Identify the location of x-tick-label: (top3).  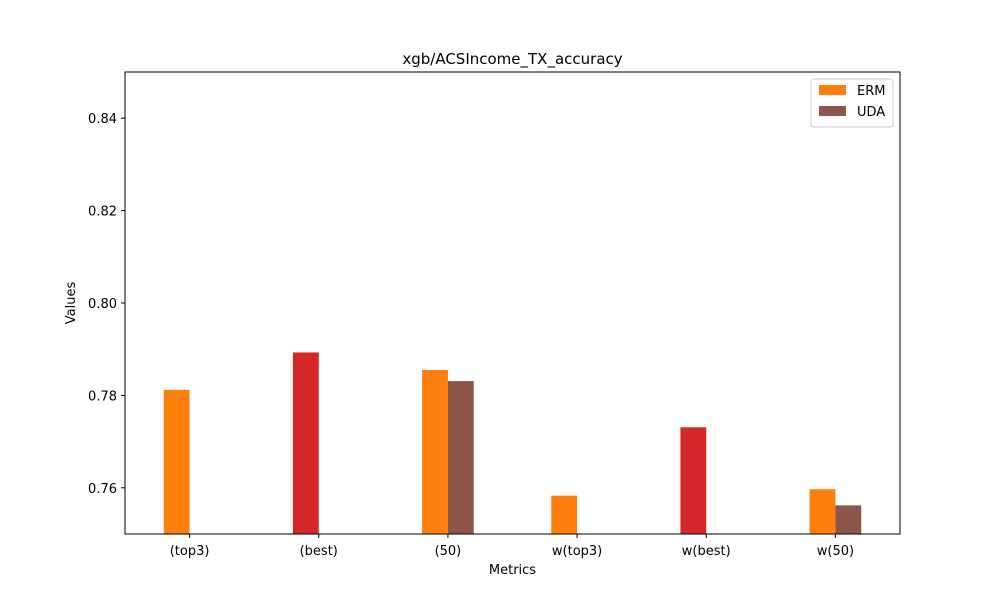
(190, 551).